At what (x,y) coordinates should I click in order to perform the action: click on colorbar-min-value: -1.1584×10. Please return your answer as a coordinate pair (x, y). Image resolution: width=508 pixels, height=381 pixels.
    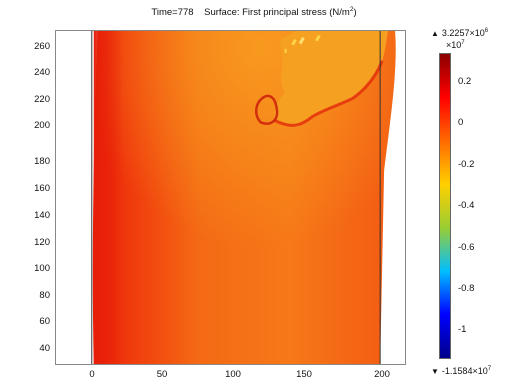
    Looking at the image, I should click on (464, 371).